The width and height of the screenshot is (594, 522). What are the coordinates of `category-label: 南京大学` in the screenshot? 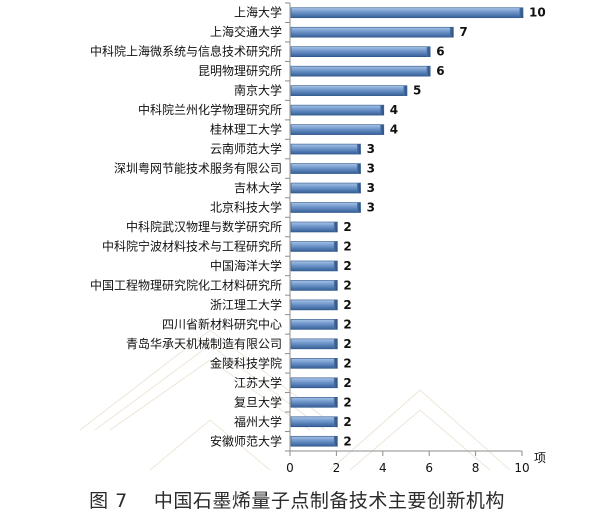 It's located at (258, 90).